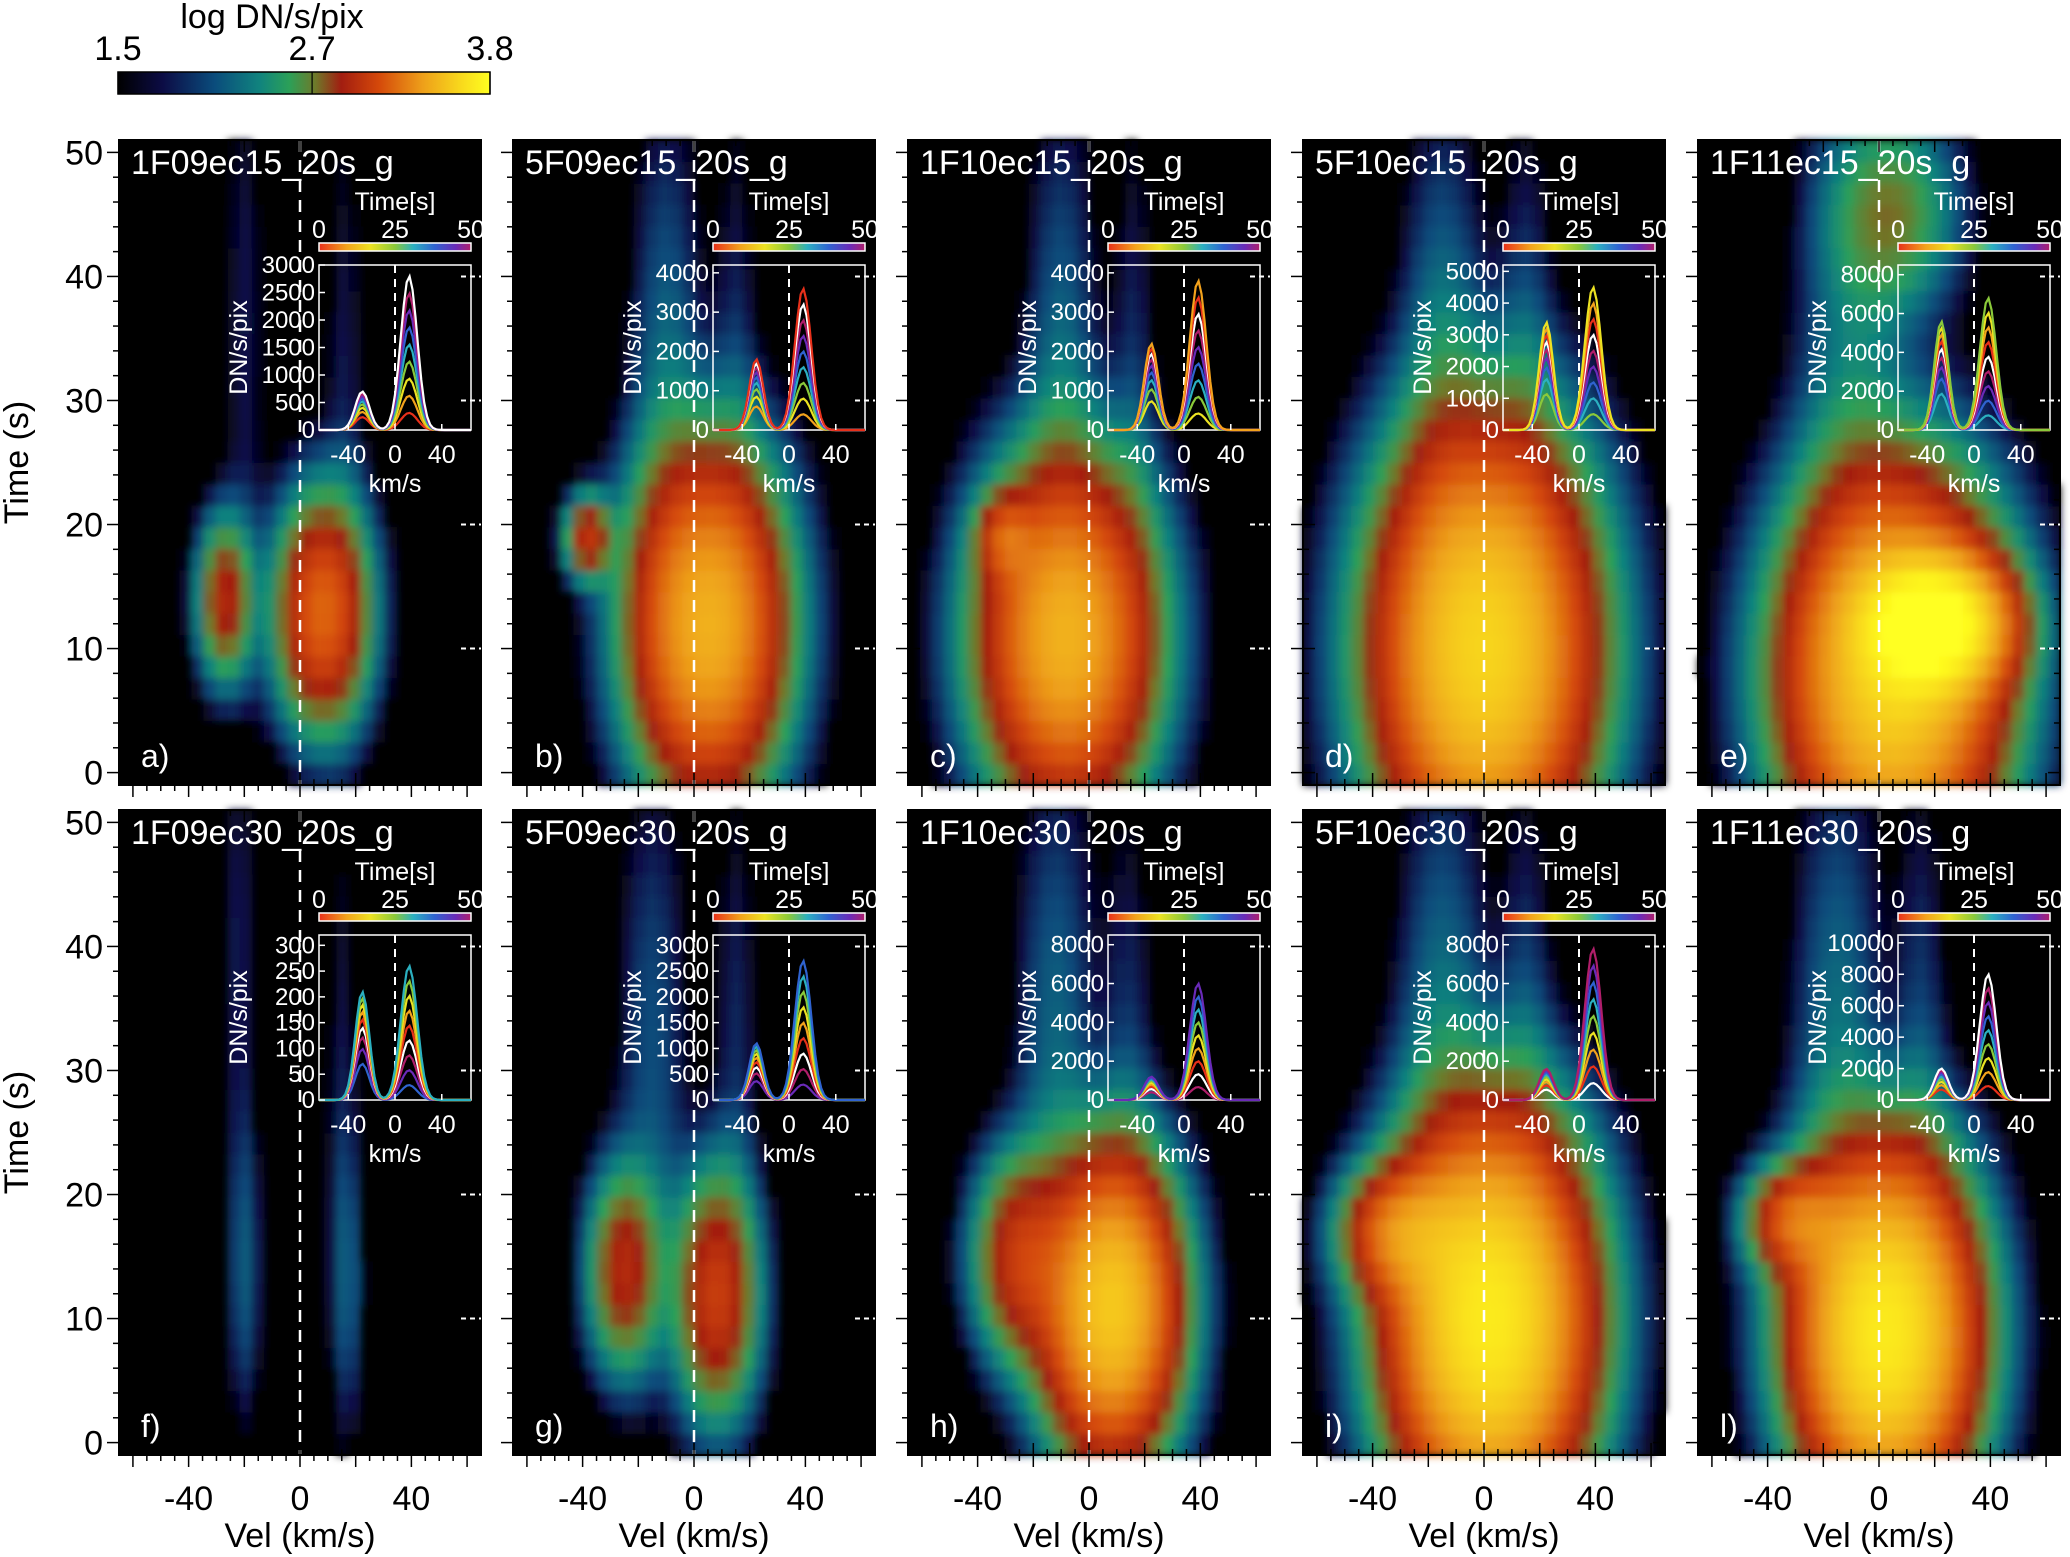 The height and width of the screenshot is (1557, 2070). Describe the element at coordinates (1973, 202) in the screenshot. I see `inset-time-label: Time[s]` at that location.